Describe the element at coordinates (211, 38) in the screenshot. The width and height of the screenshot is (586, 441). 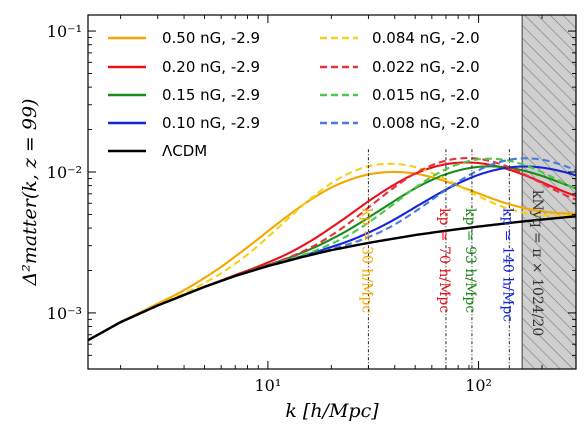
I see `legend-label-solid-1: 0.50 nG, -2.9` at that location.